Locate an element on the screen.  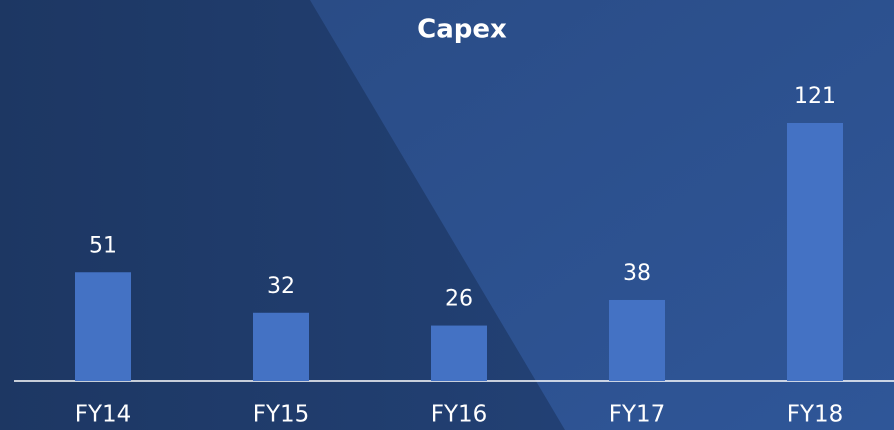
data-label: 26 is located at coordinates (459, 299).